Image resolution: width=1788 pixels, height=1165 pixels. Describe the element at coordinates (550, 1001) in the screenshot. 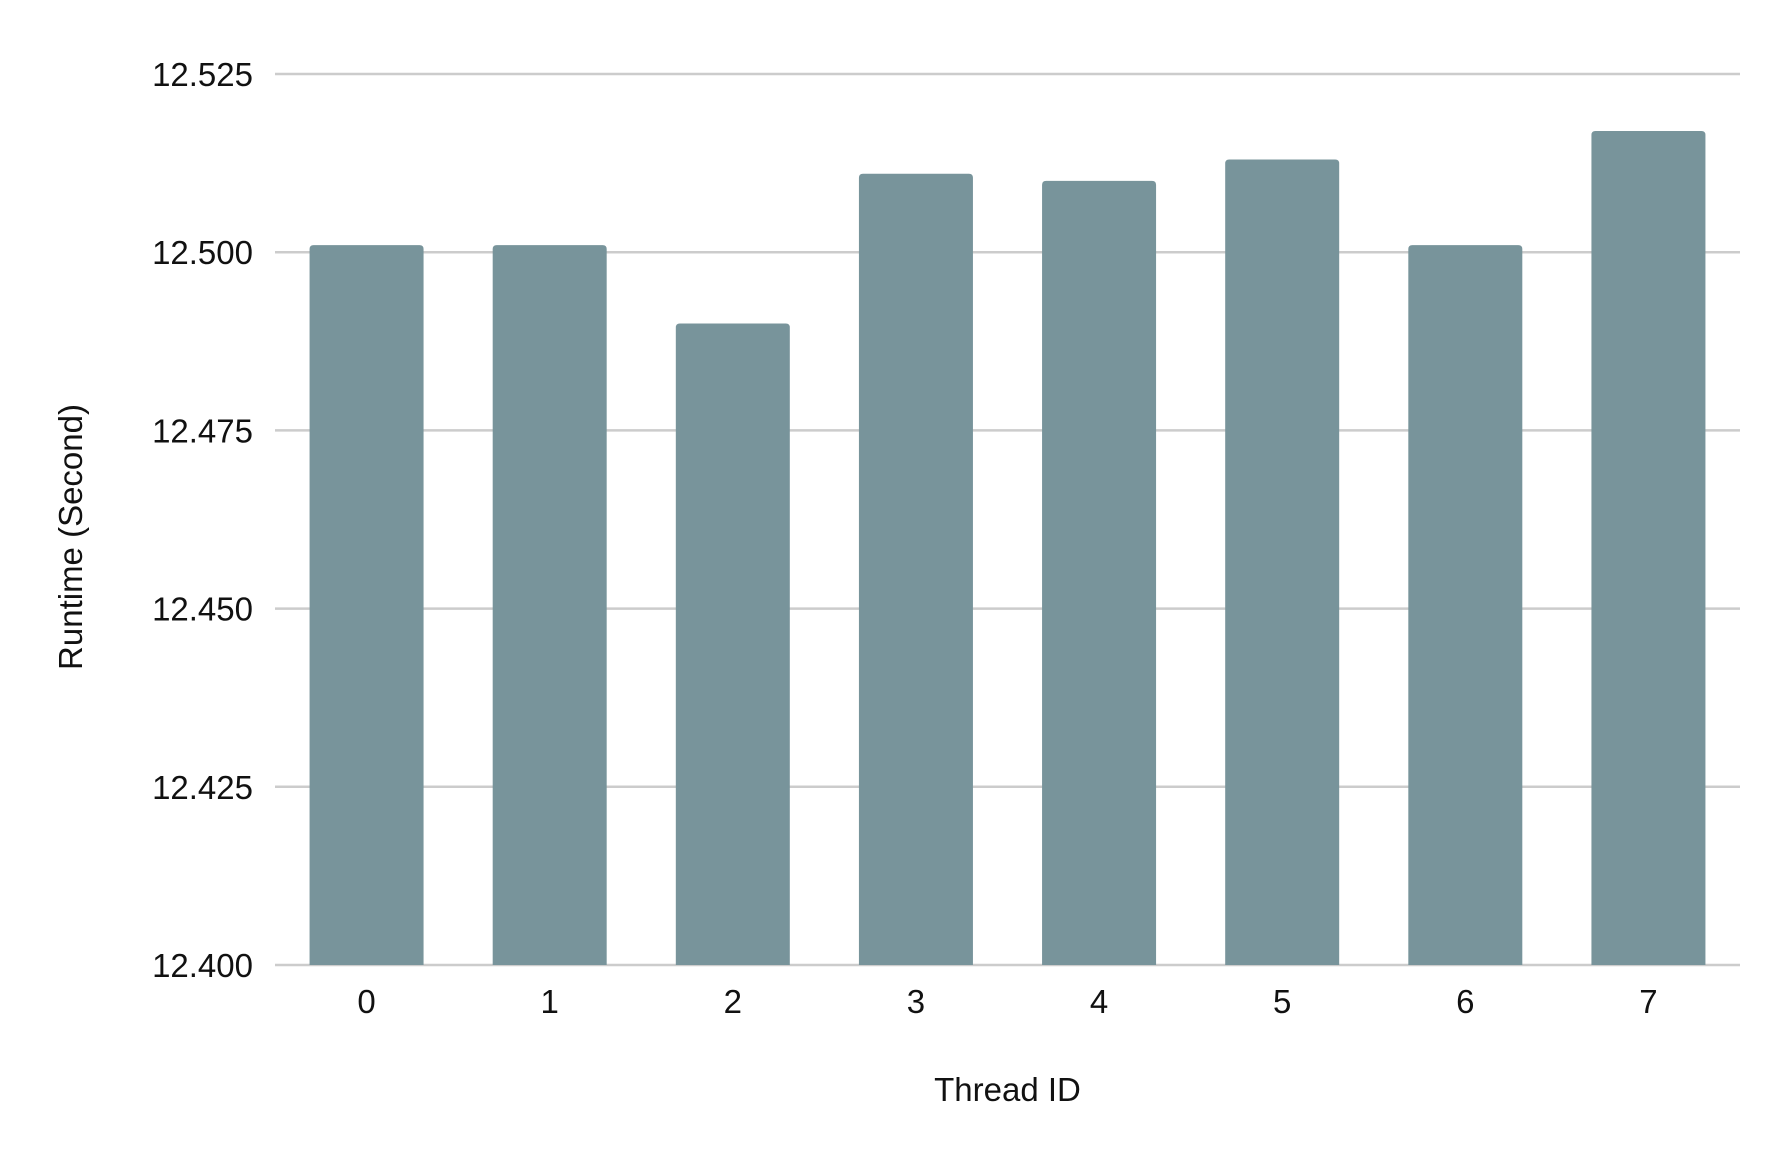

I see `x-tick-label: 1` at that location.